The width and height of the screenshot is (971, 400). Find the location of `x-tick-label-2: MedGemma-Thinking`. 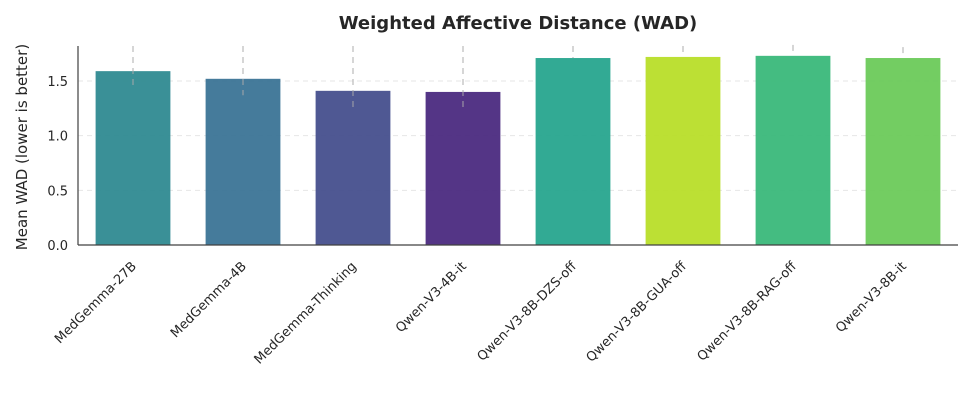

x-tick-label-2: MedGemma-Thinking is located at coordinates (306, 313).